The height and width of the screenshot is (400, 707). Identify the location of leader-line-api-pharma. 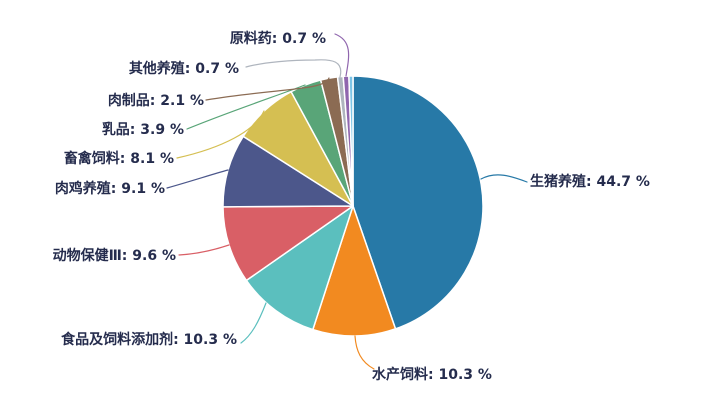
(342, 55).